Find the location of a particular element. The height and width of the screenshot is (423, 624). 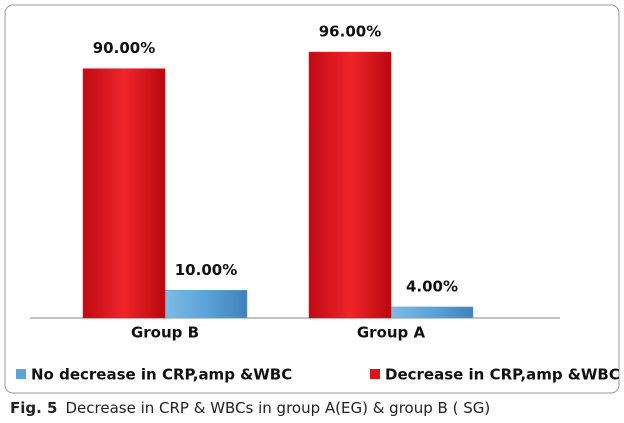

value-label: 10.00% is located at coordinates (206, 270).